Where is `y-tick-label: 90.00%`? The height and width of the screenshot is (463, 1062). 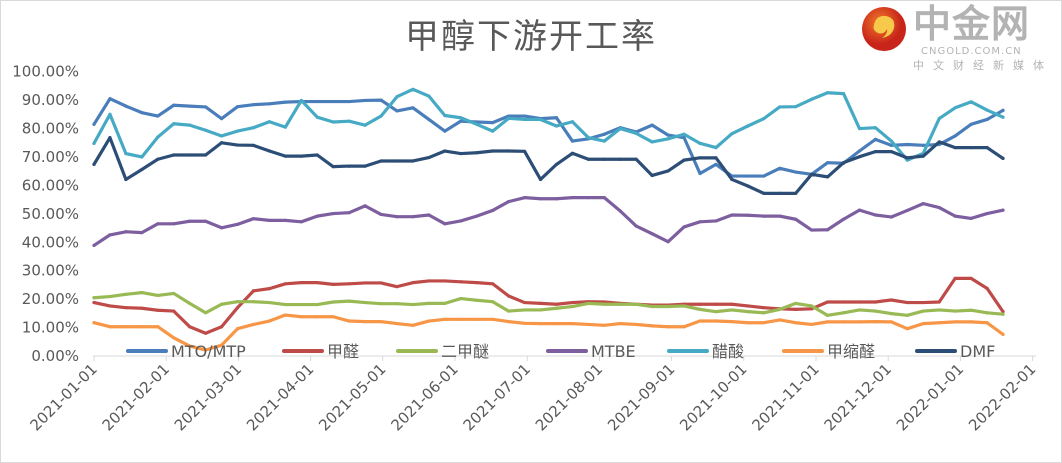
y-tick-label: 90.00% is located at coordinates (50, 100).